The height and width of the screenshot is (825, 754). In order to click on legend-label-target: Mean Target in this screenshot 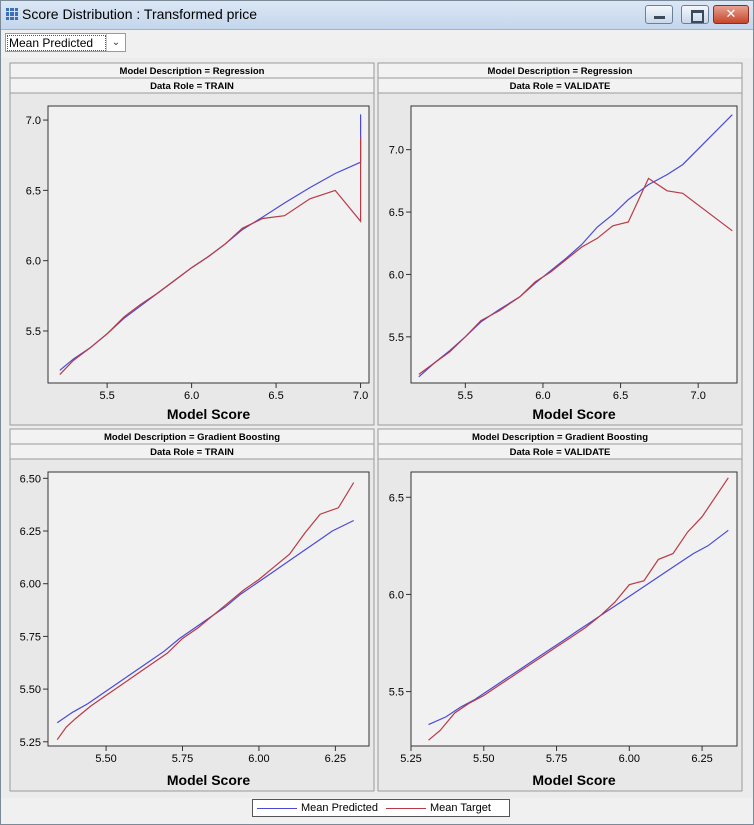, I will do `click(460, 808)`.